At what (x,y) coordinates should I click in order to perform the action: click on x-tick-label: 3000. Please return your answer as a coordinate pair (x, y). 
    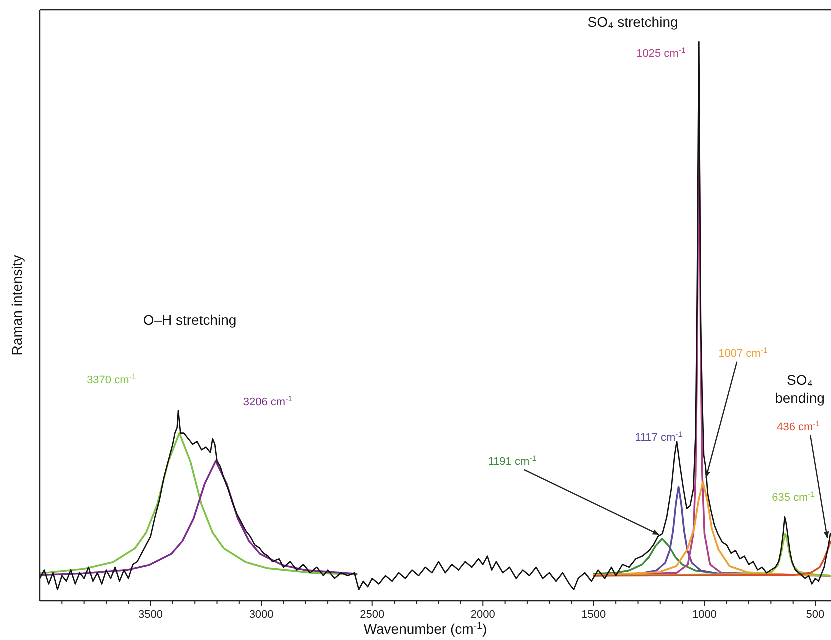
    Looking at the image, I should click on (261, 615).